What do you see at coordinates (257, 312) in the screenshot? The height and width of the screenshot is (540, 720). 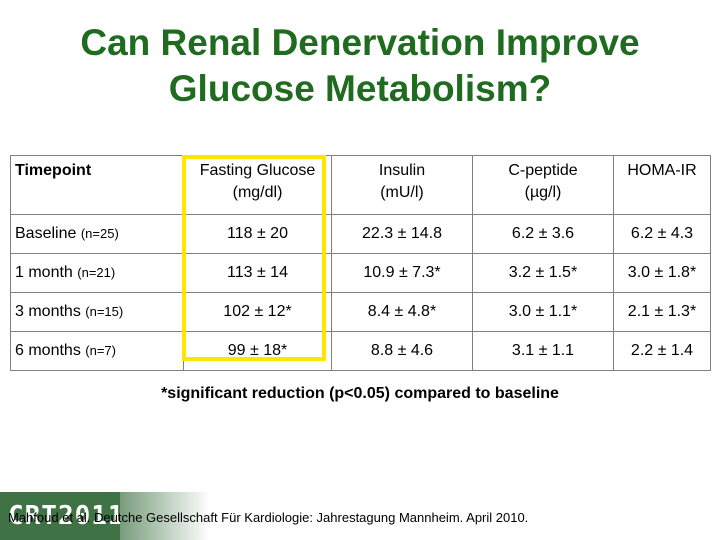 I see `cell-glucose: 102 ± 12*` at bounding box center [257, 312].